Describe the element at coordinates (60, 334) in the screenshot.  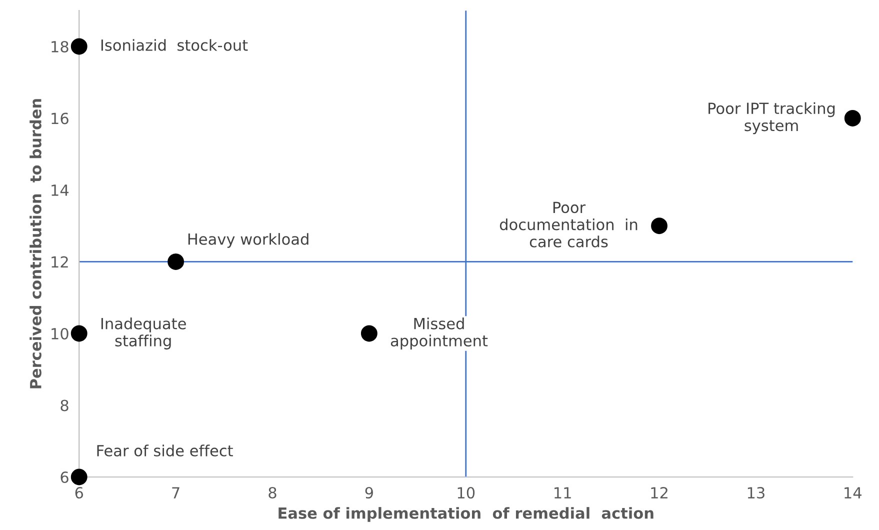
I see `y-tick-label: 10` at that location.